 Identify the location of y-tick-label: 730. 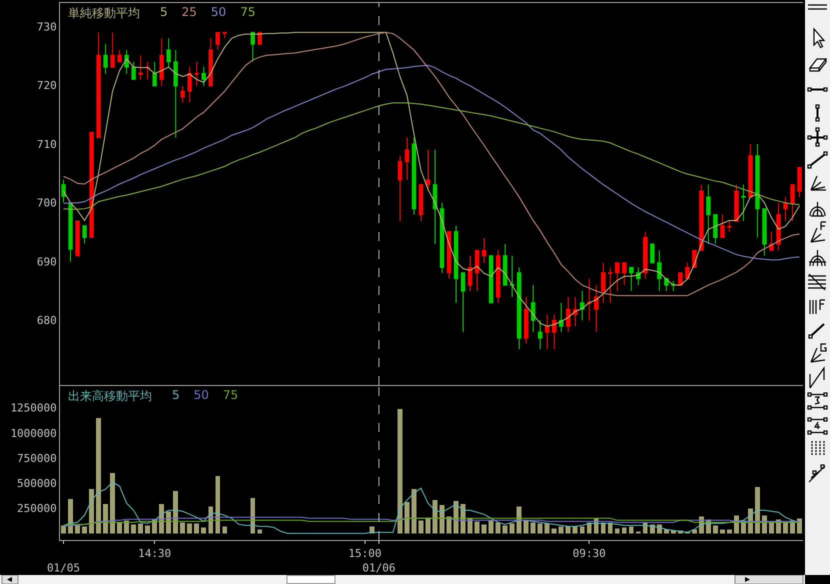
(46, 27).